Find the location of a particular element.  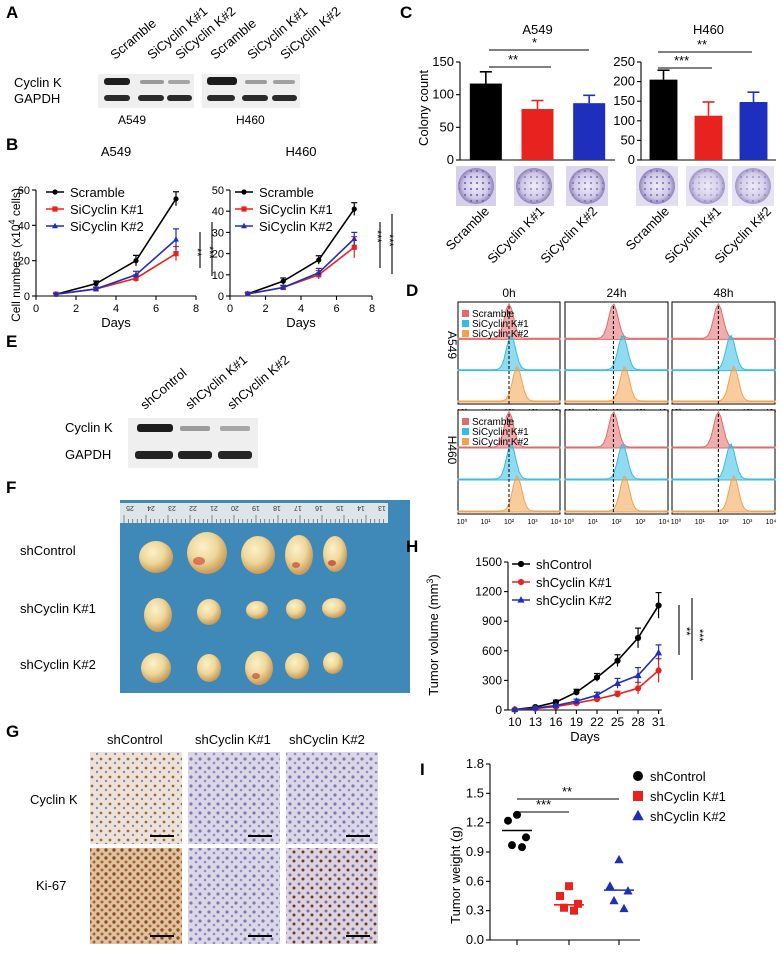

ruler-number: 17 is located at coordinates (298, 507).